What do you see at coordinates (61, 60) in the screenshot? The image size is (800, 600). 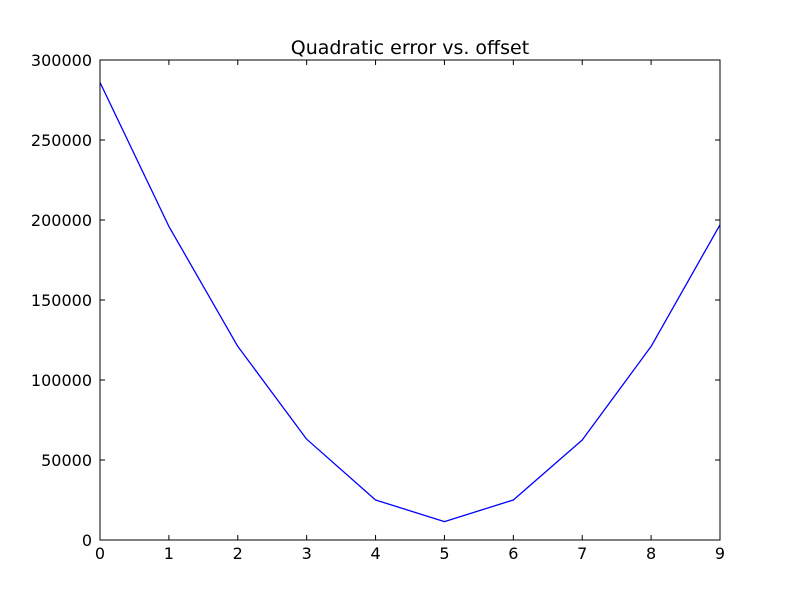 I see `y-tick-label-6: 300000` at bounding box center [61, 60].